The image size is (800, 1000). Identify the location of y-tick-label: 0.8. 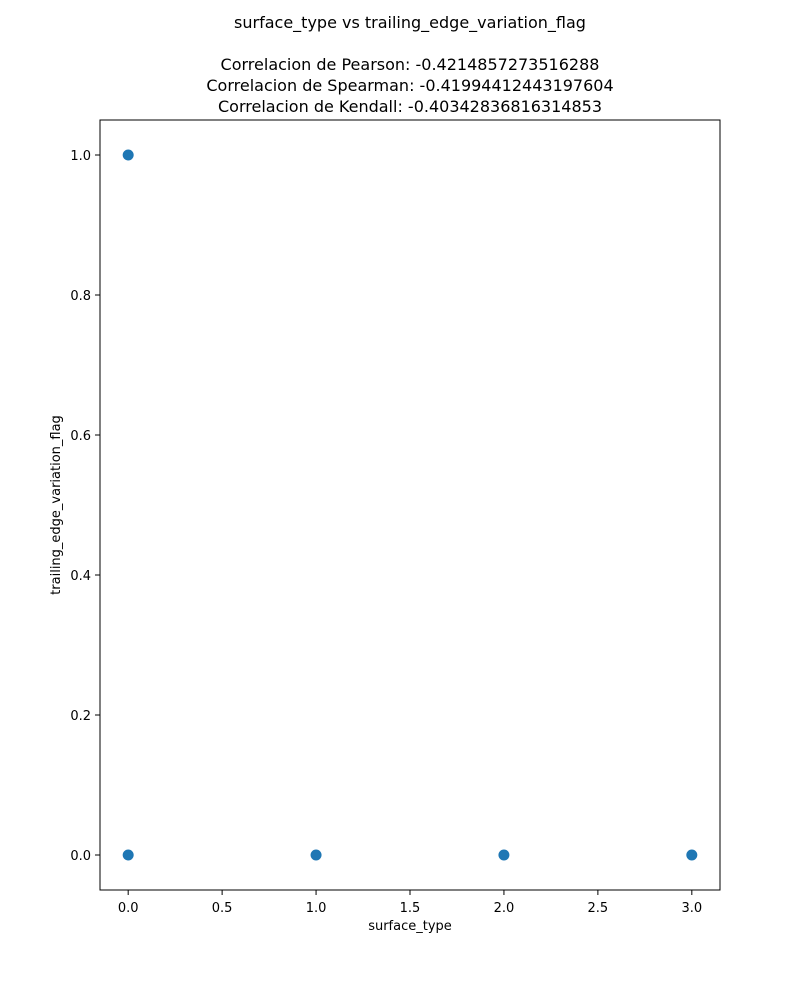
(80, 296).